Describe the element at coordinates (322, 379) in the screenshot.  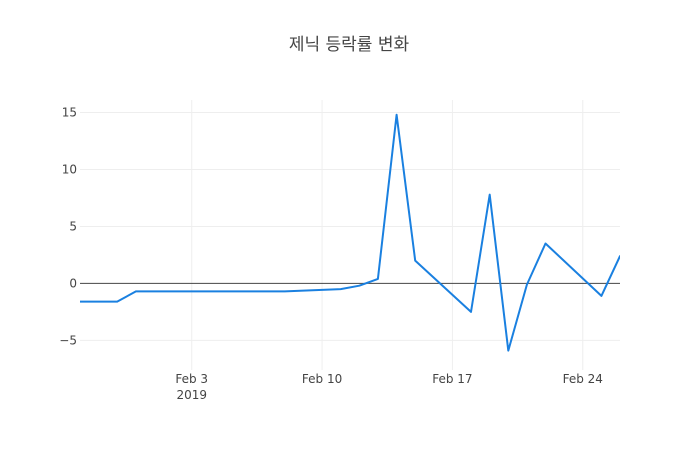
I see `x-tick-label: Feb 10` at that location.